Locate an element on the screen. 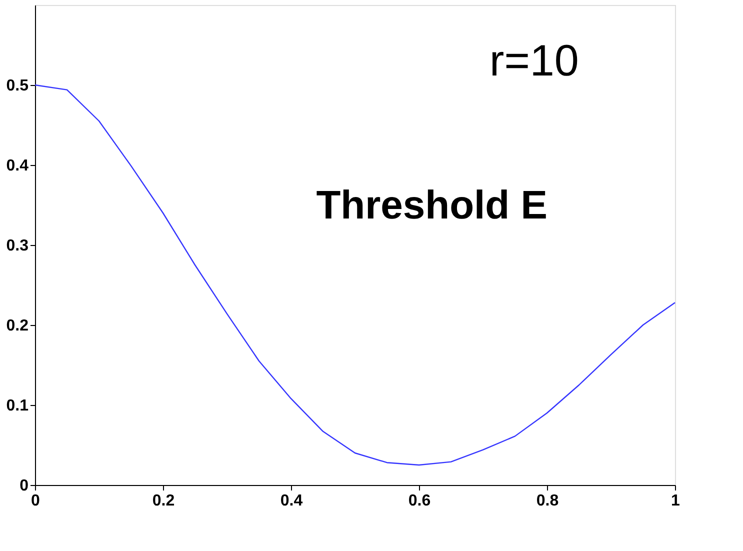  x-tick-label: 0.8 is located at coordinates (547, 501).